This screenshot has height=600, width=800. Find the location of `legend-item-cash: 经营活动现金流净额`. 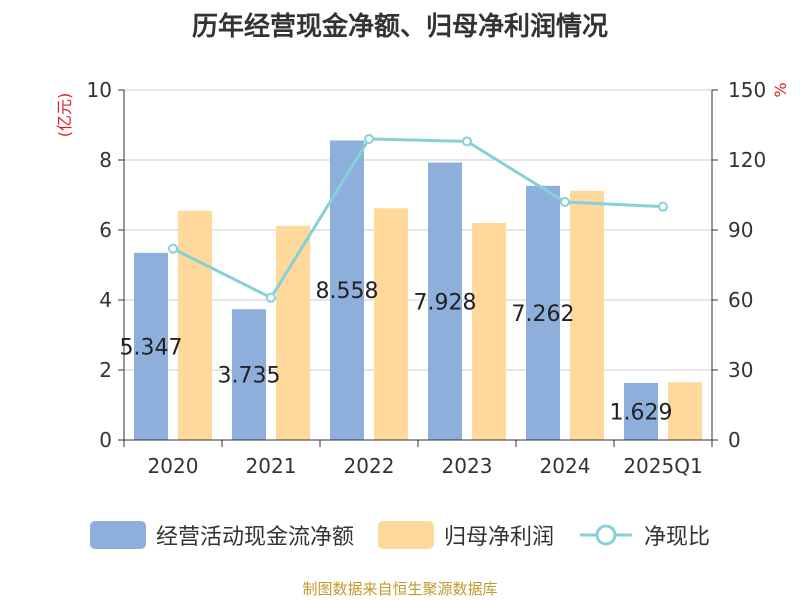

legend-item-cash: 经营活动现金流净额 is located at coordinates (221, 535).